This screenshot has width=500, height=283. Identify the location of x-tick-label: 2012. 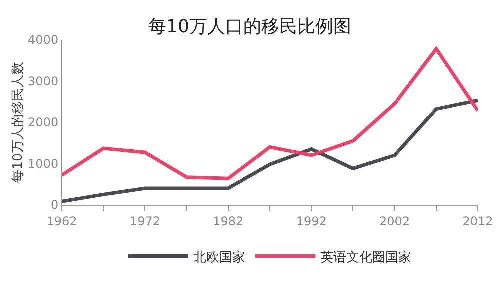
(478, 221).